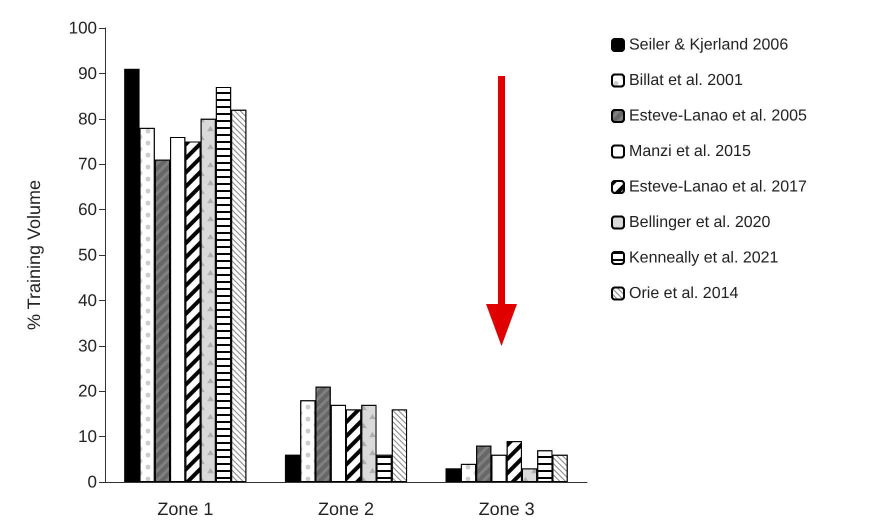  I want to click on x-tick-label: Zone 3, so click(506, 509).